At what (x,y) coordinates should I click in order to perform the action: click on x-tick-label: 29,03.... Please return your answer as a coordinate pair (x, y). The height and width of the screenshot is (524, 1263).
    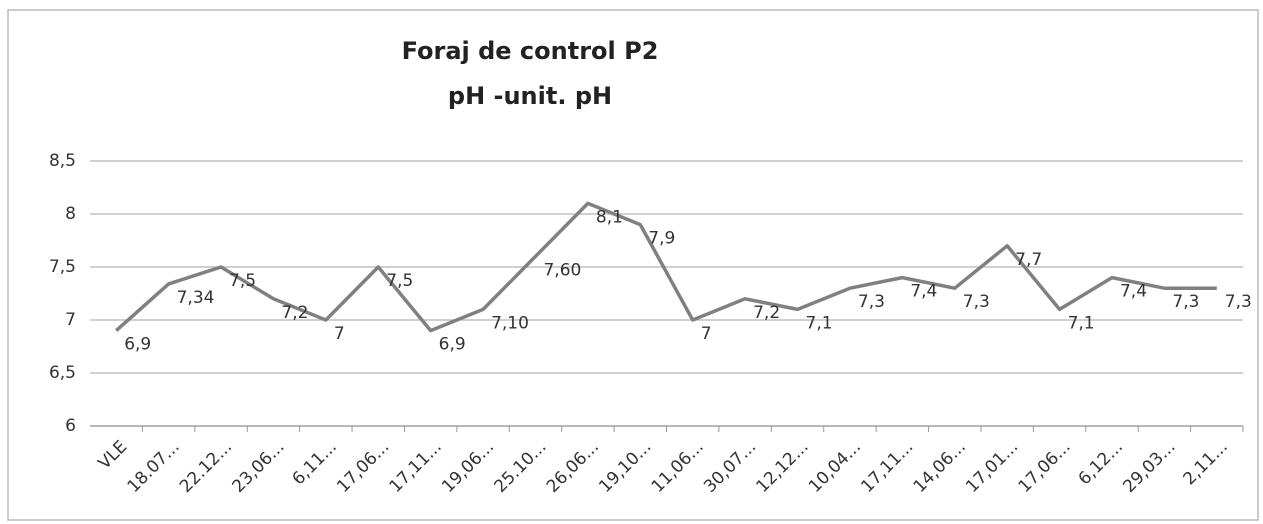
    Looking at the image, I should click on (1149, 467).